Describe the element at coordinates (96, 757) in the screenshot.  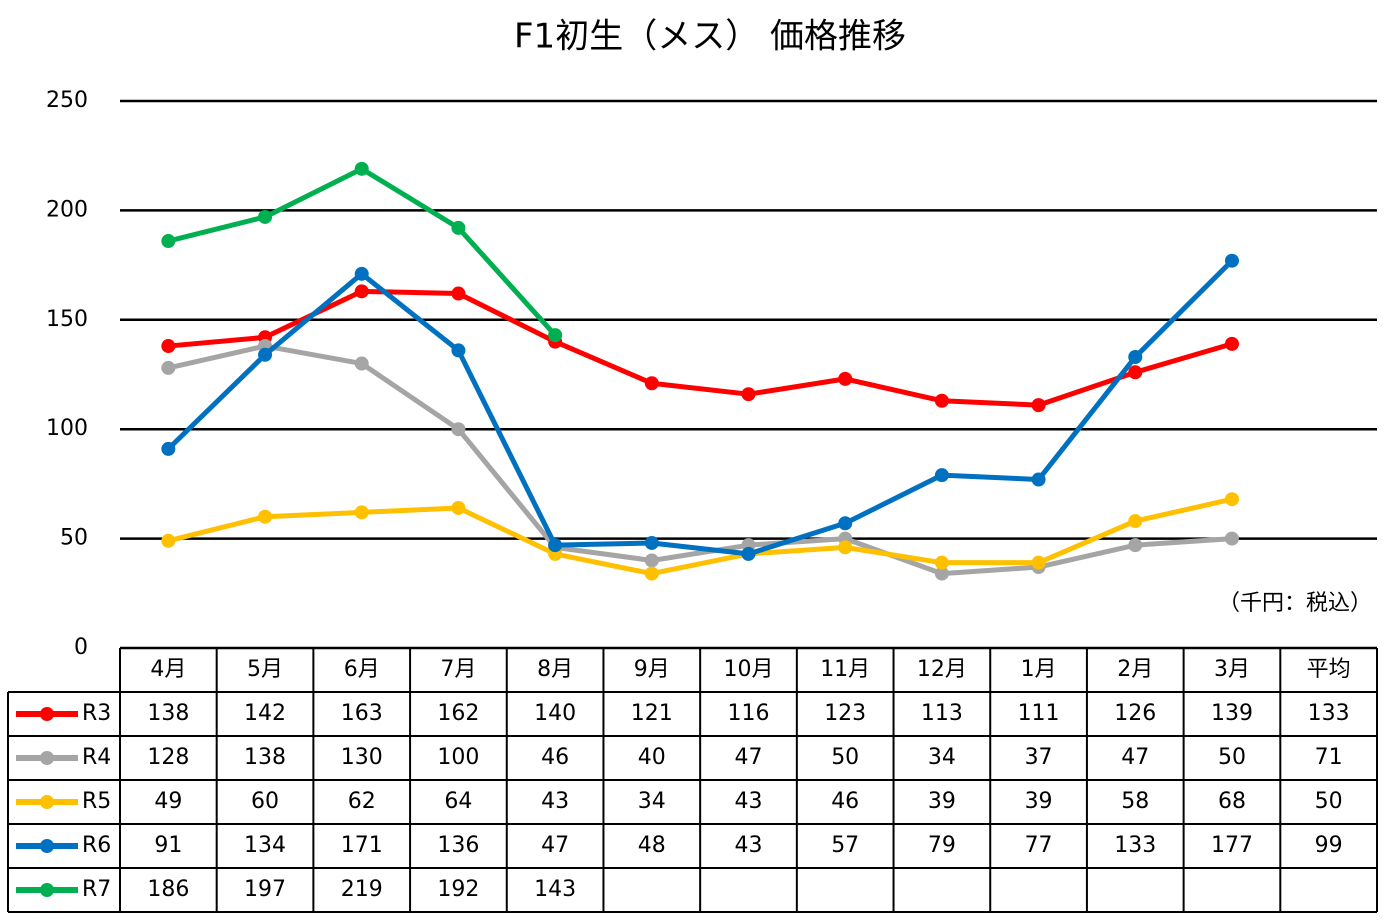
I see `legend-label: R4` at that location.